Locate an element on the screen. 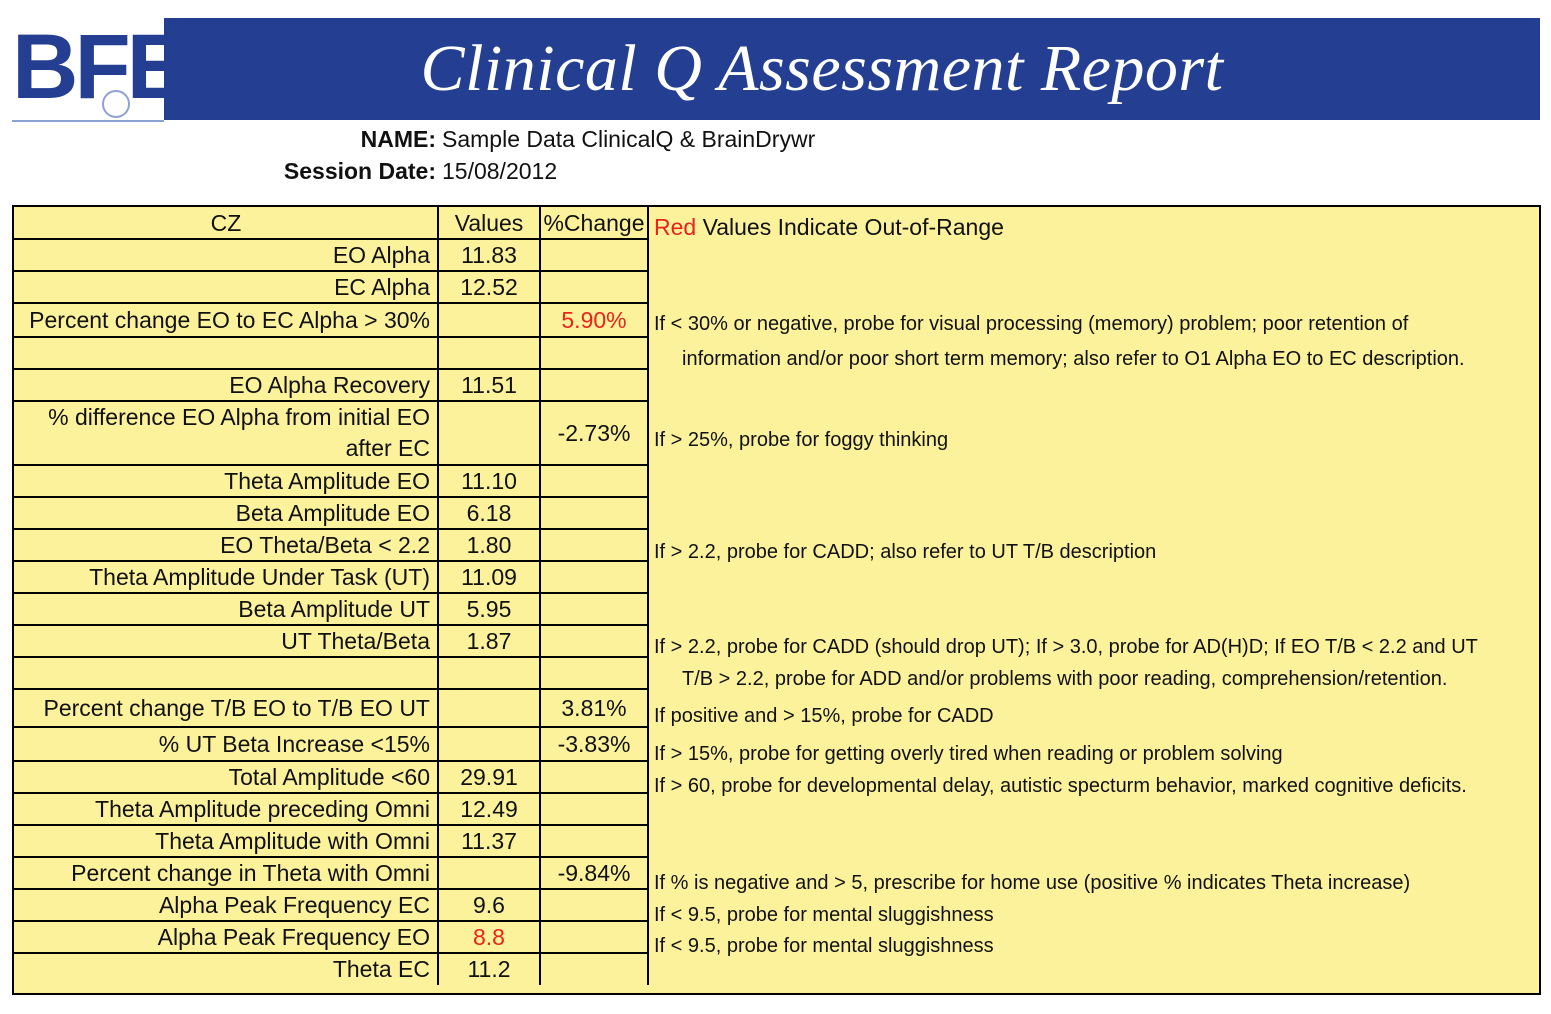  row-label: Percent change EO to EC Alpha > 30% is located at coordinates (229, 319).